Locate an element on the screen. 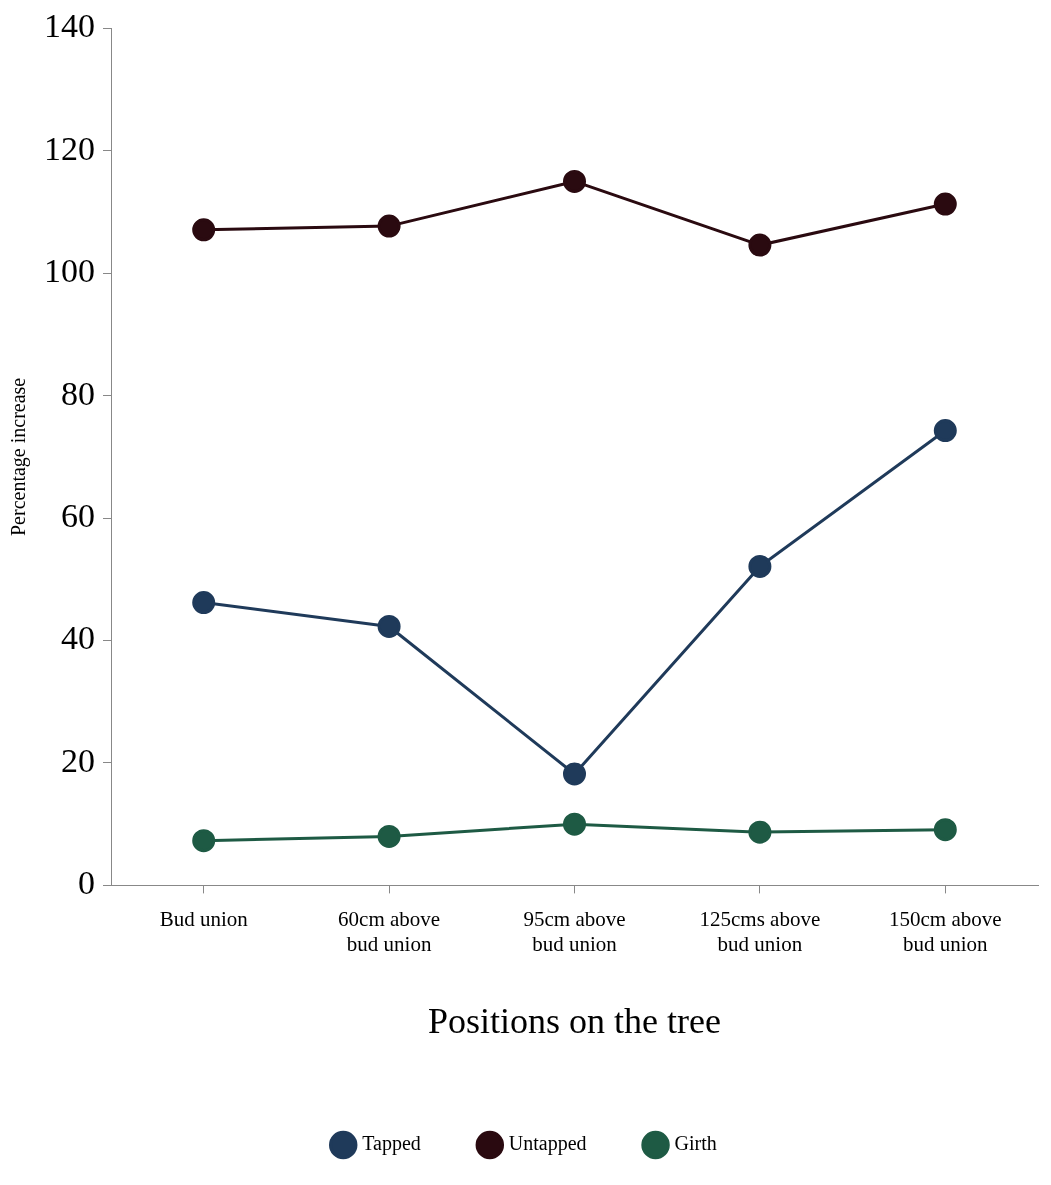  y-tick-label: 0 is located at coordinates (86, 883).